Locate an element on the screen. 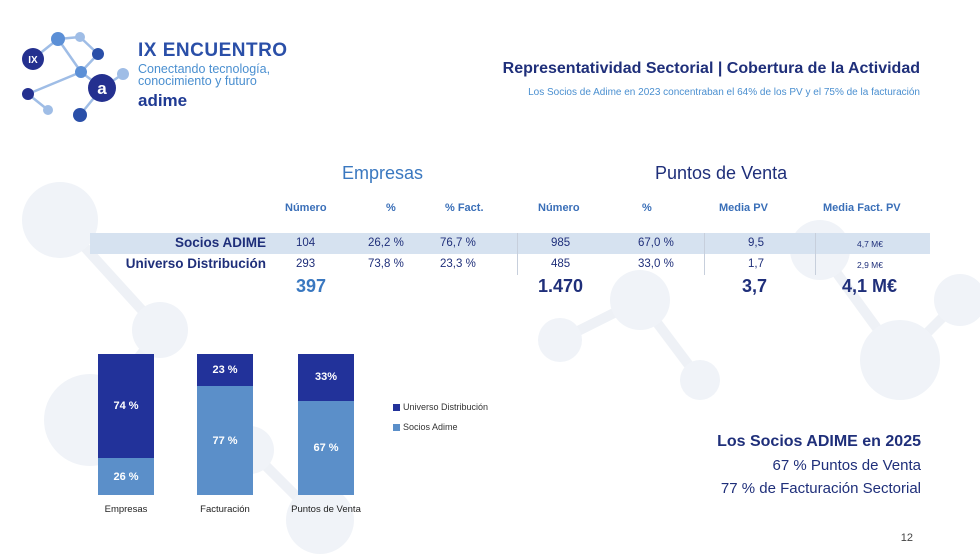  col-header-empresas-numero: Número is located at coordinates (306, 208).